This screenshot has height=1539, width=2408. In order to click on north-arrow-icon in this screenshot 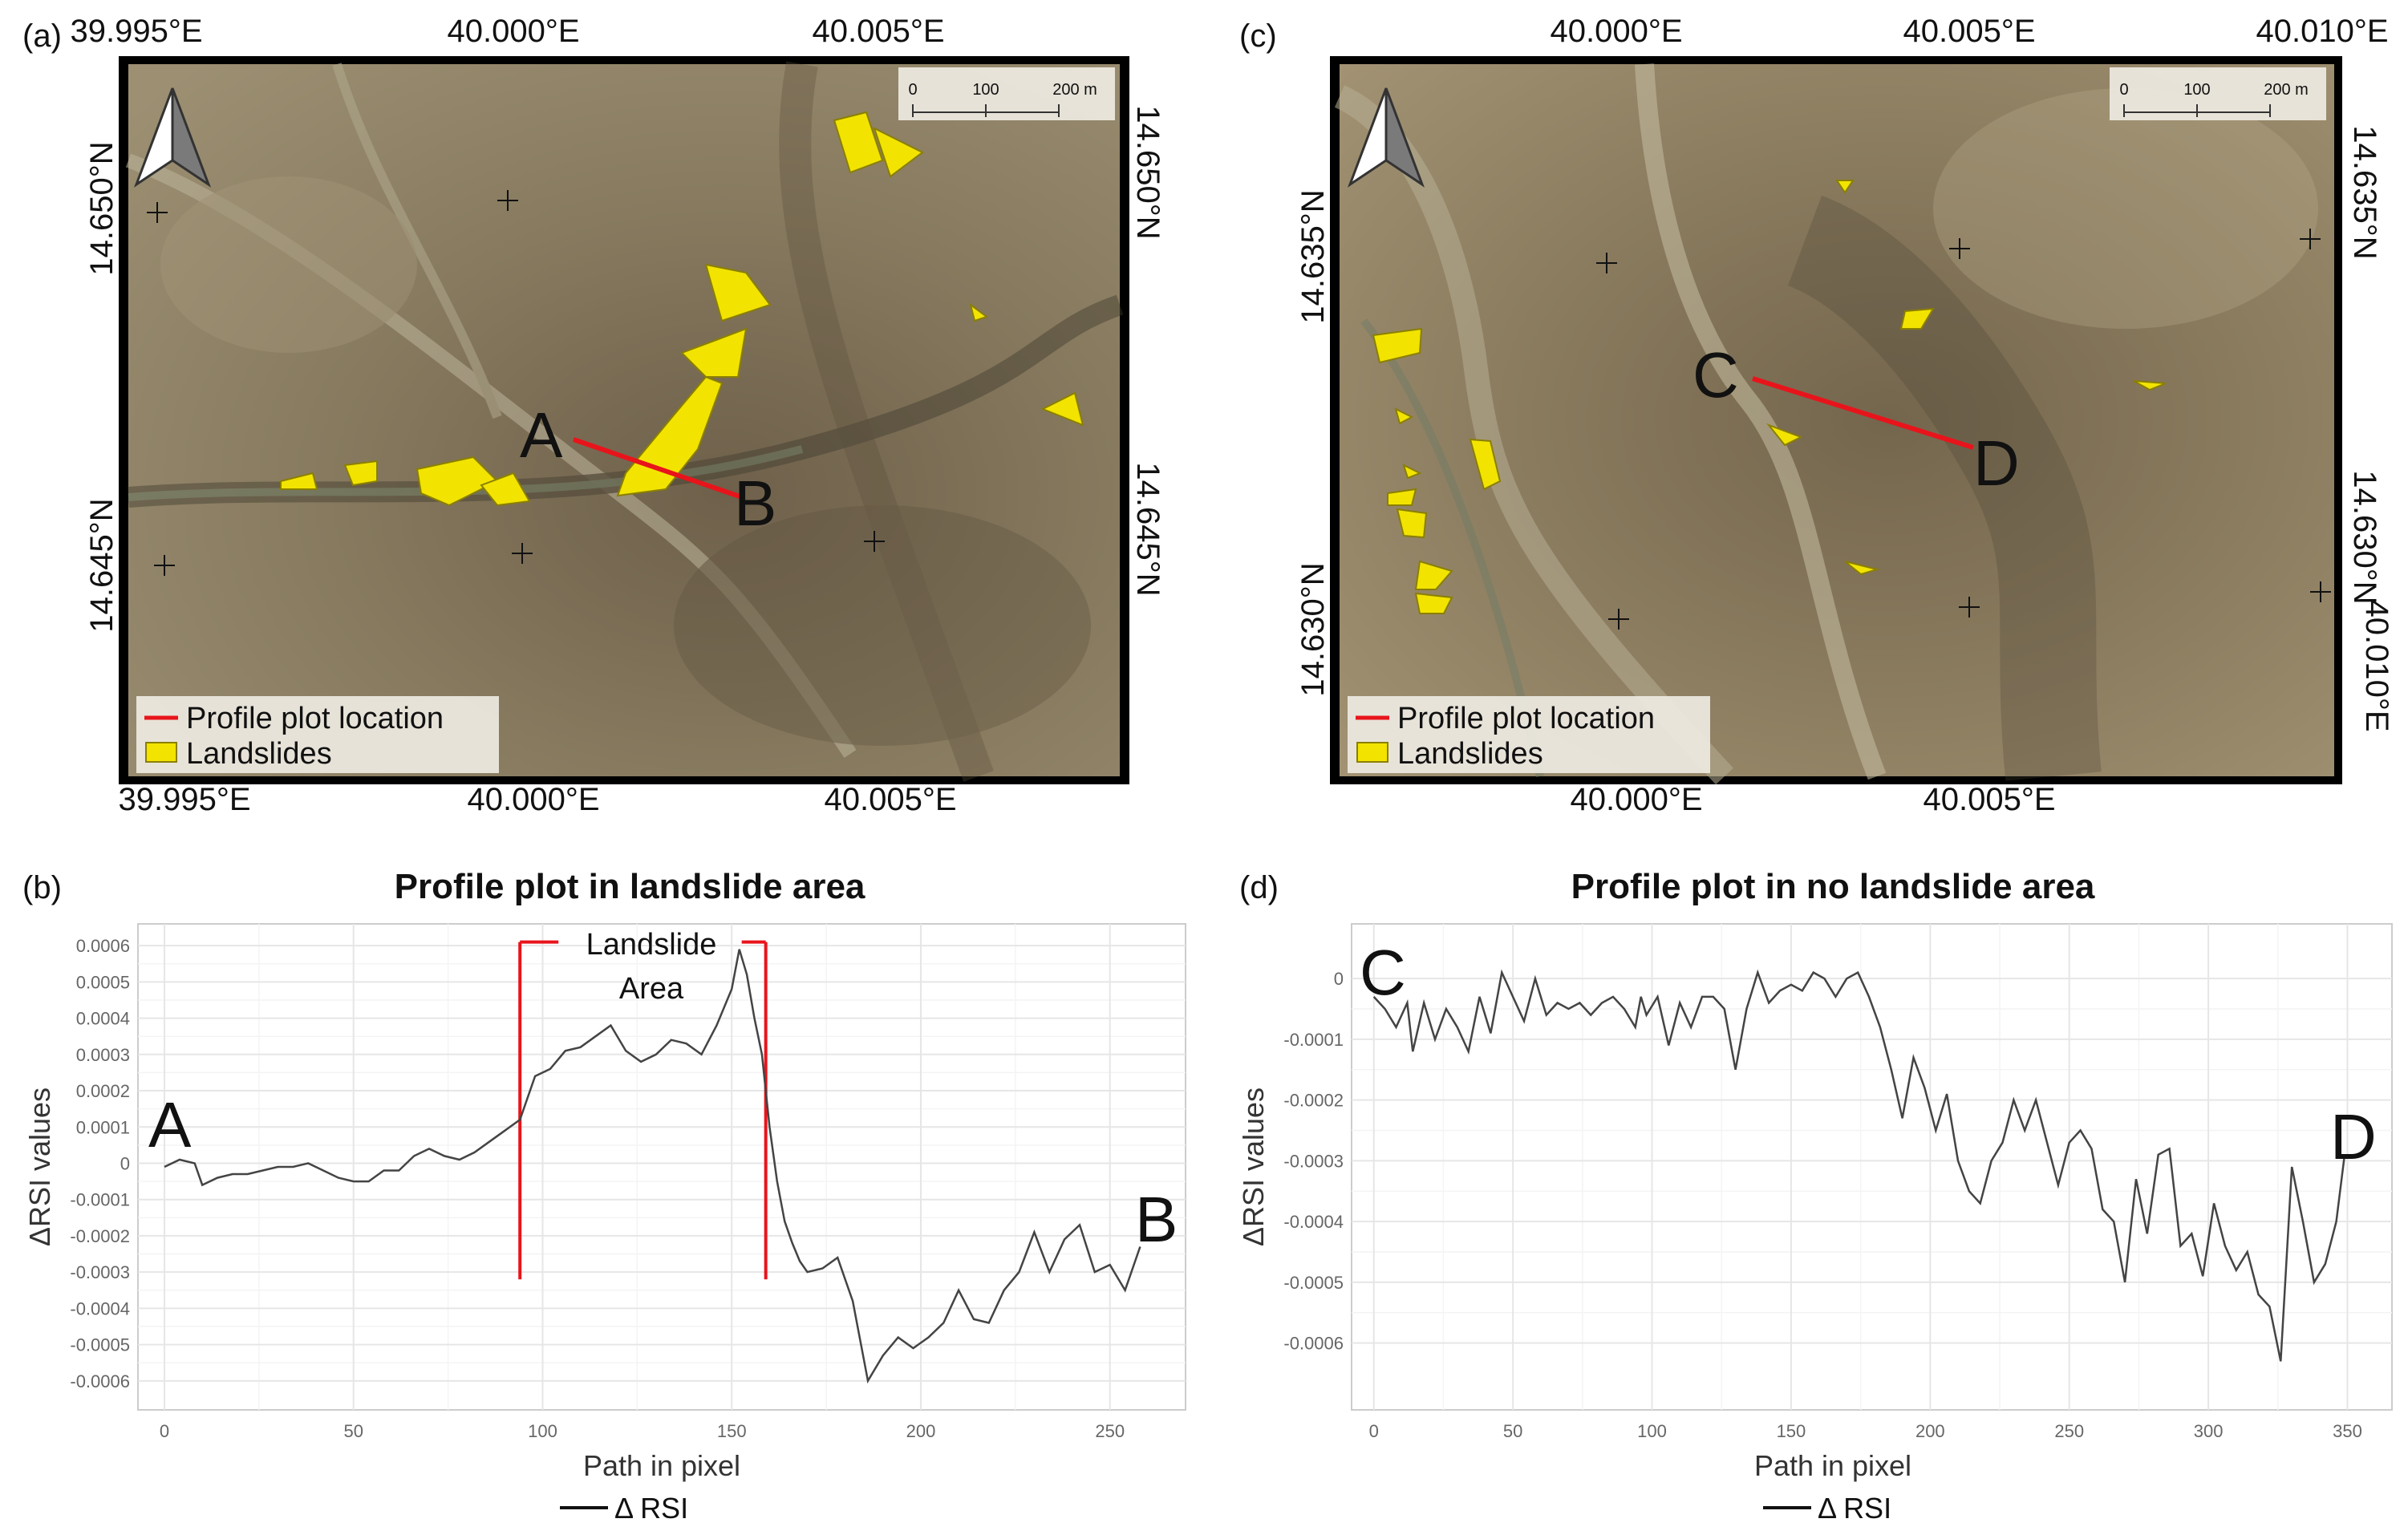, I will do `click(172, 137)`.